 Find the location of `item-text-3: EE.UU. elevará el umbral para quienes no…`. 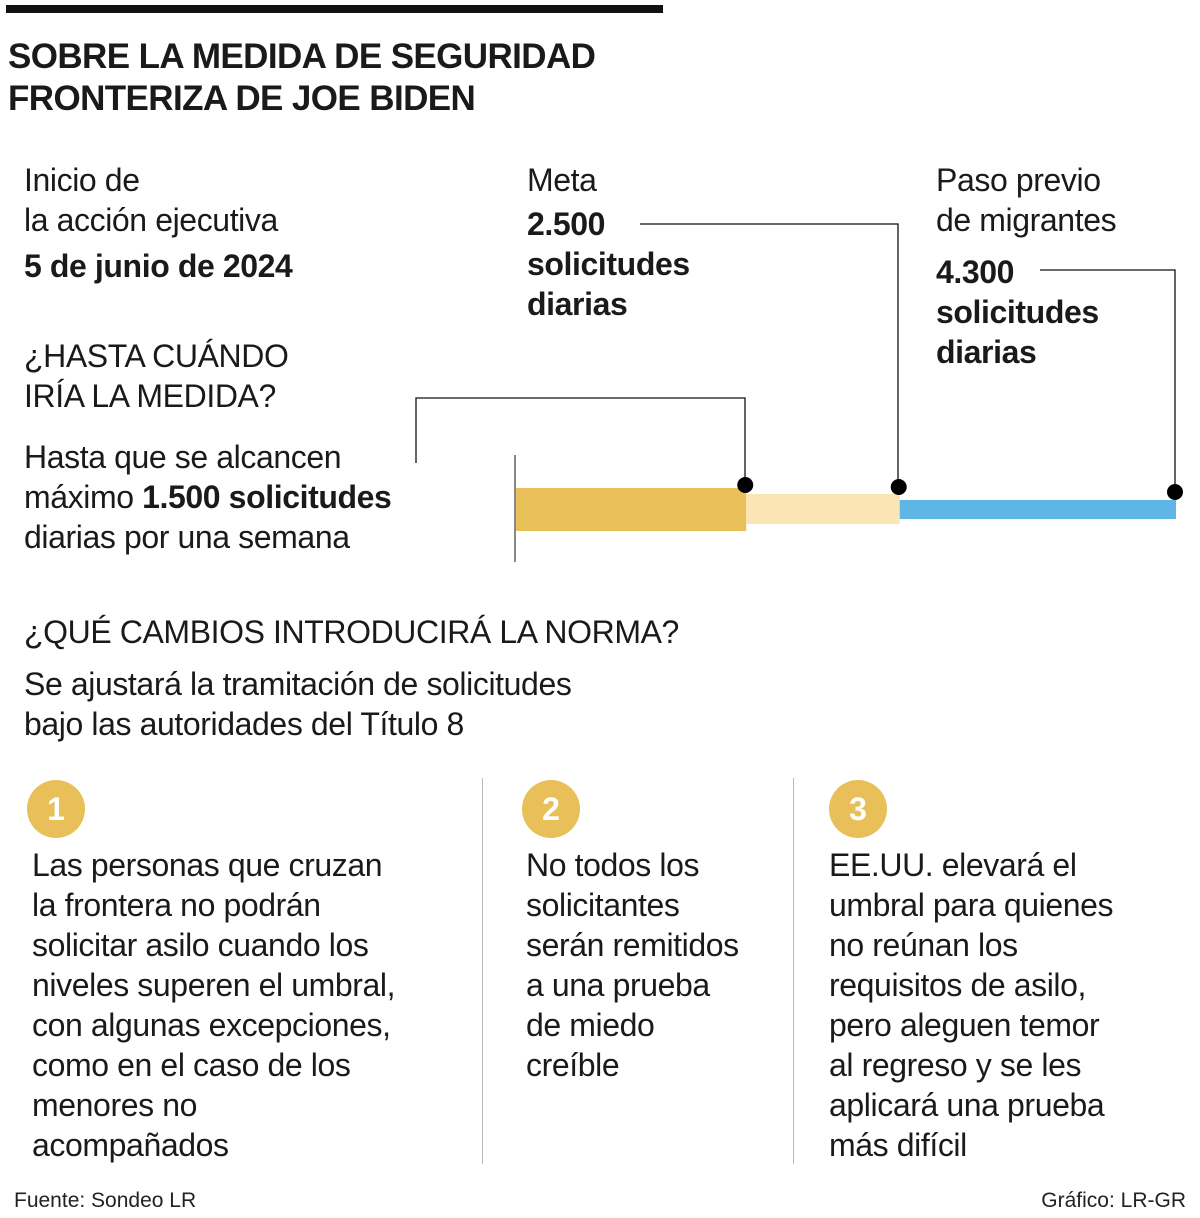

item-text-3: EE.UU. elevará el umbral para quienes no… is located at coordinates (971, 1005).